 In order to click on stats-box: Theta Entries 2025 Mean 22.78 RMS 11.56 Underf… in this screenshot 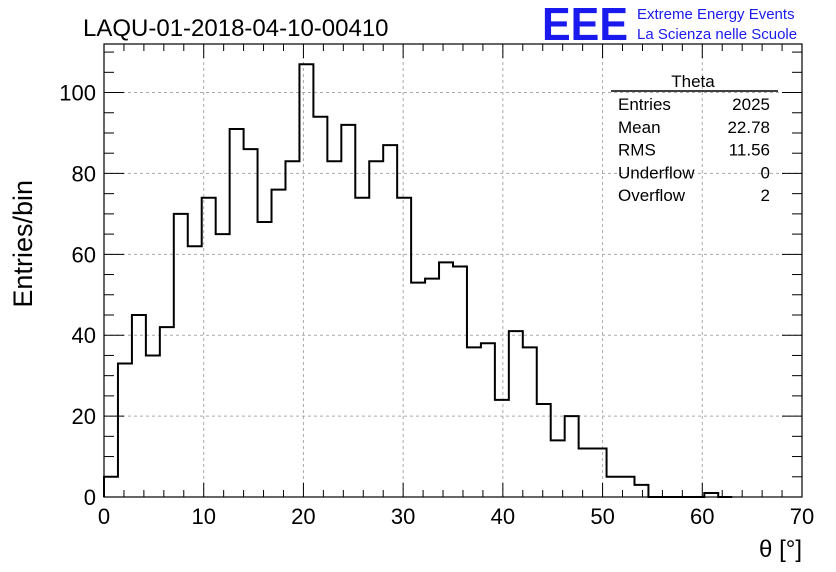, I will do `click(694, 138)`.